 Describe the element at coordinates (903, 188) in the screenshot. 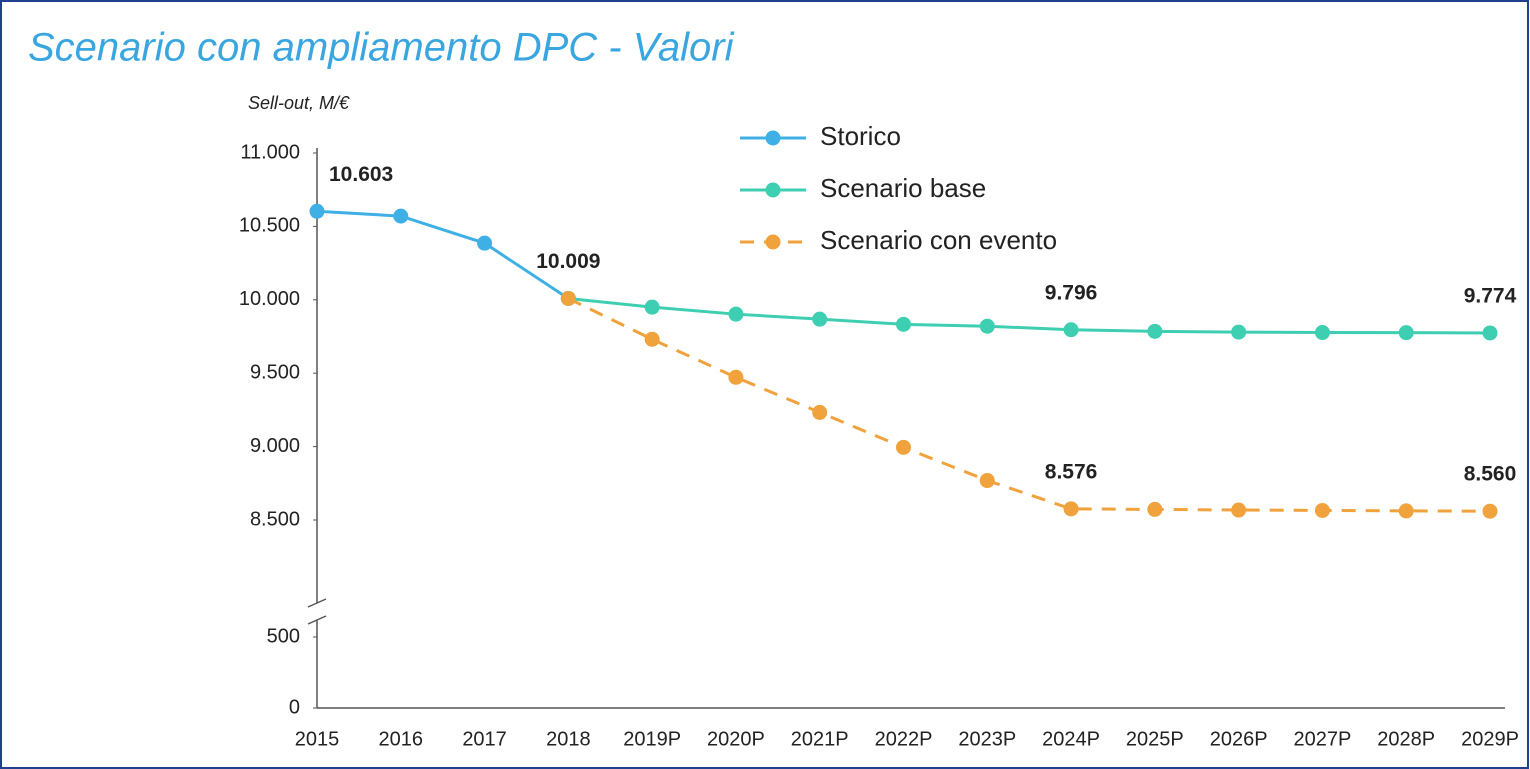

I see `legend-label: Scenario base` at that location.